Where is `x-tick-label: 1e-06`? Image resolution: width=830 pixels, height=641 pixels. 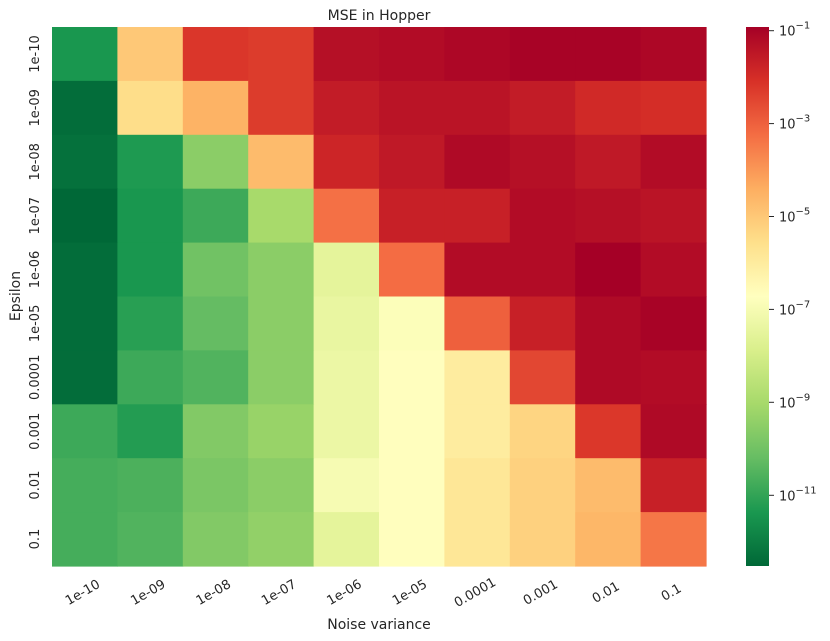 x-tick-label: 1e-06 is located at coordinates (345, 593).